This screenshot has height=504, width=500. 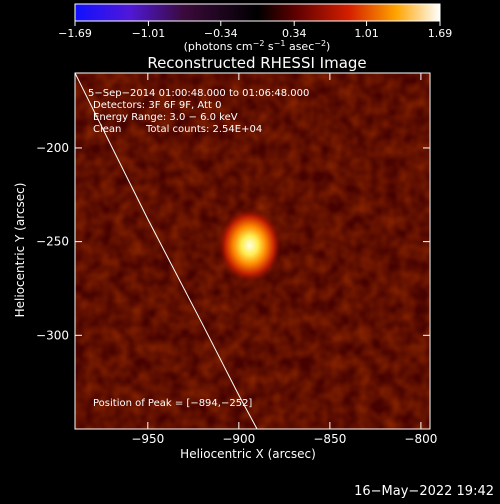 I want to click on x-axis-label: Heliocentric X (arcsec), so click(x=248, y=454).